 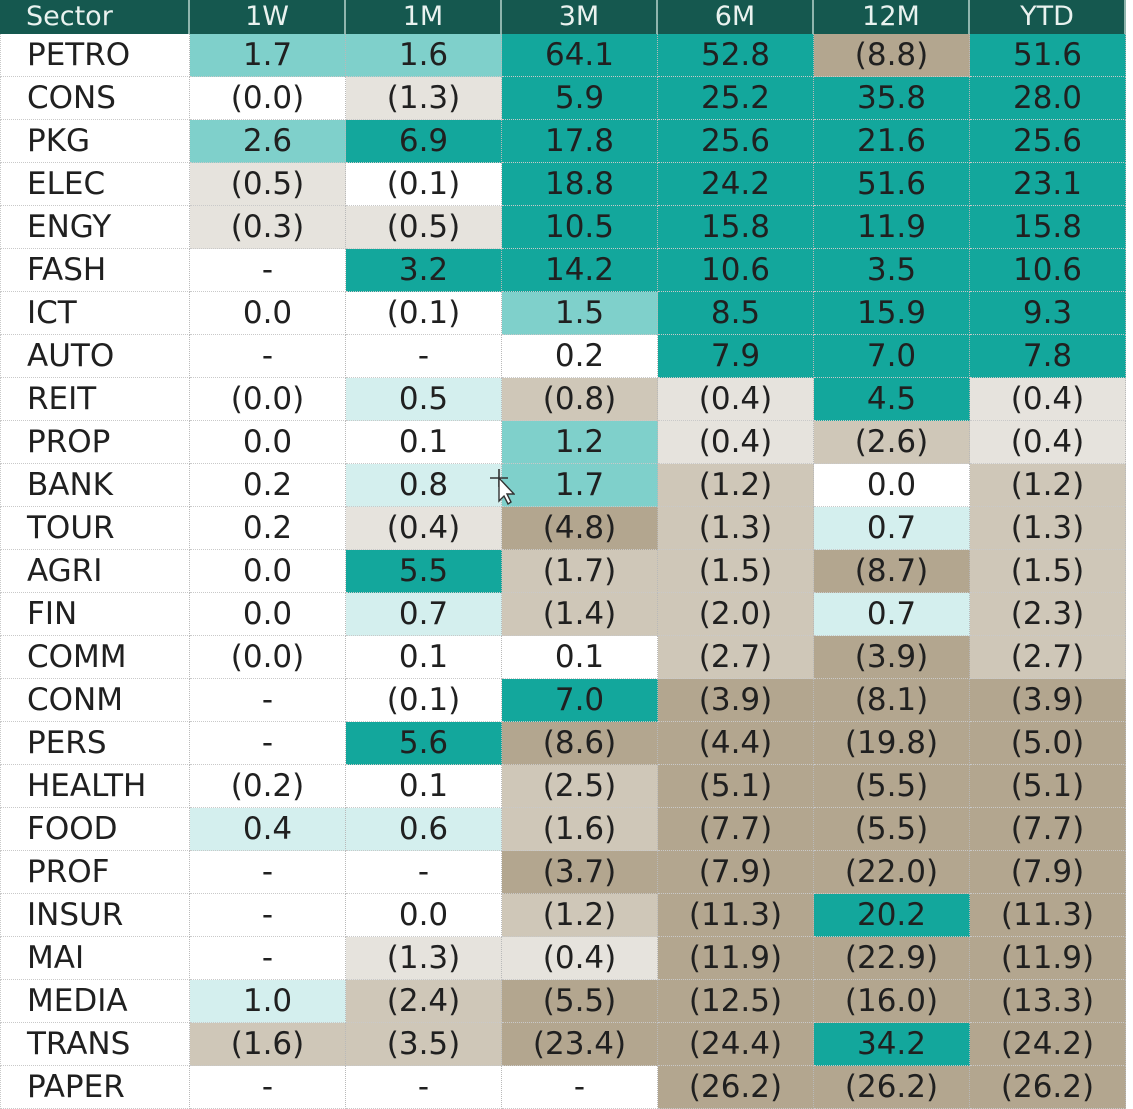 What do you see at coordinates (95, 700) in the screenshot?
I see `sector-label: CONM` at bounding box center [95, 700].